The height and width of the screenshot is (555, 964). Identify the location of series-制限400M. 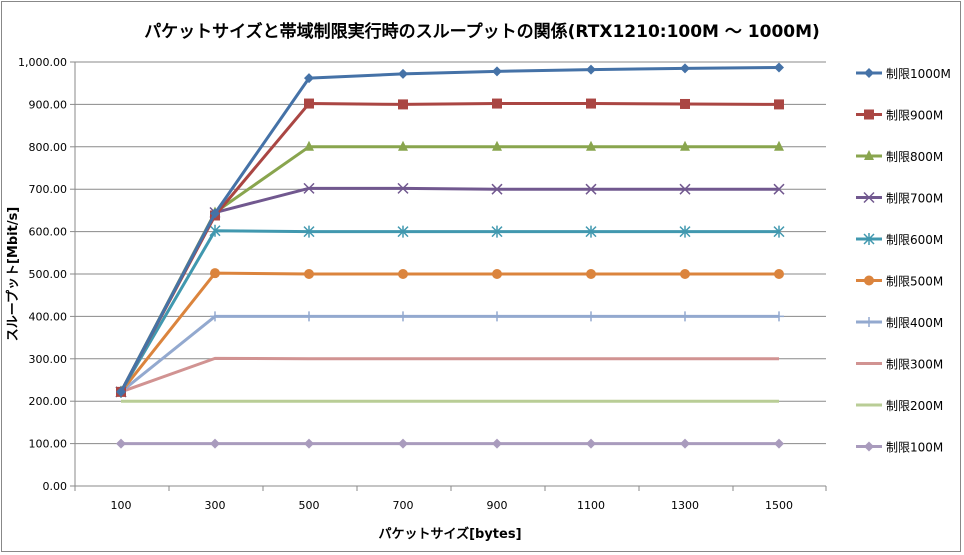
(450, 354).